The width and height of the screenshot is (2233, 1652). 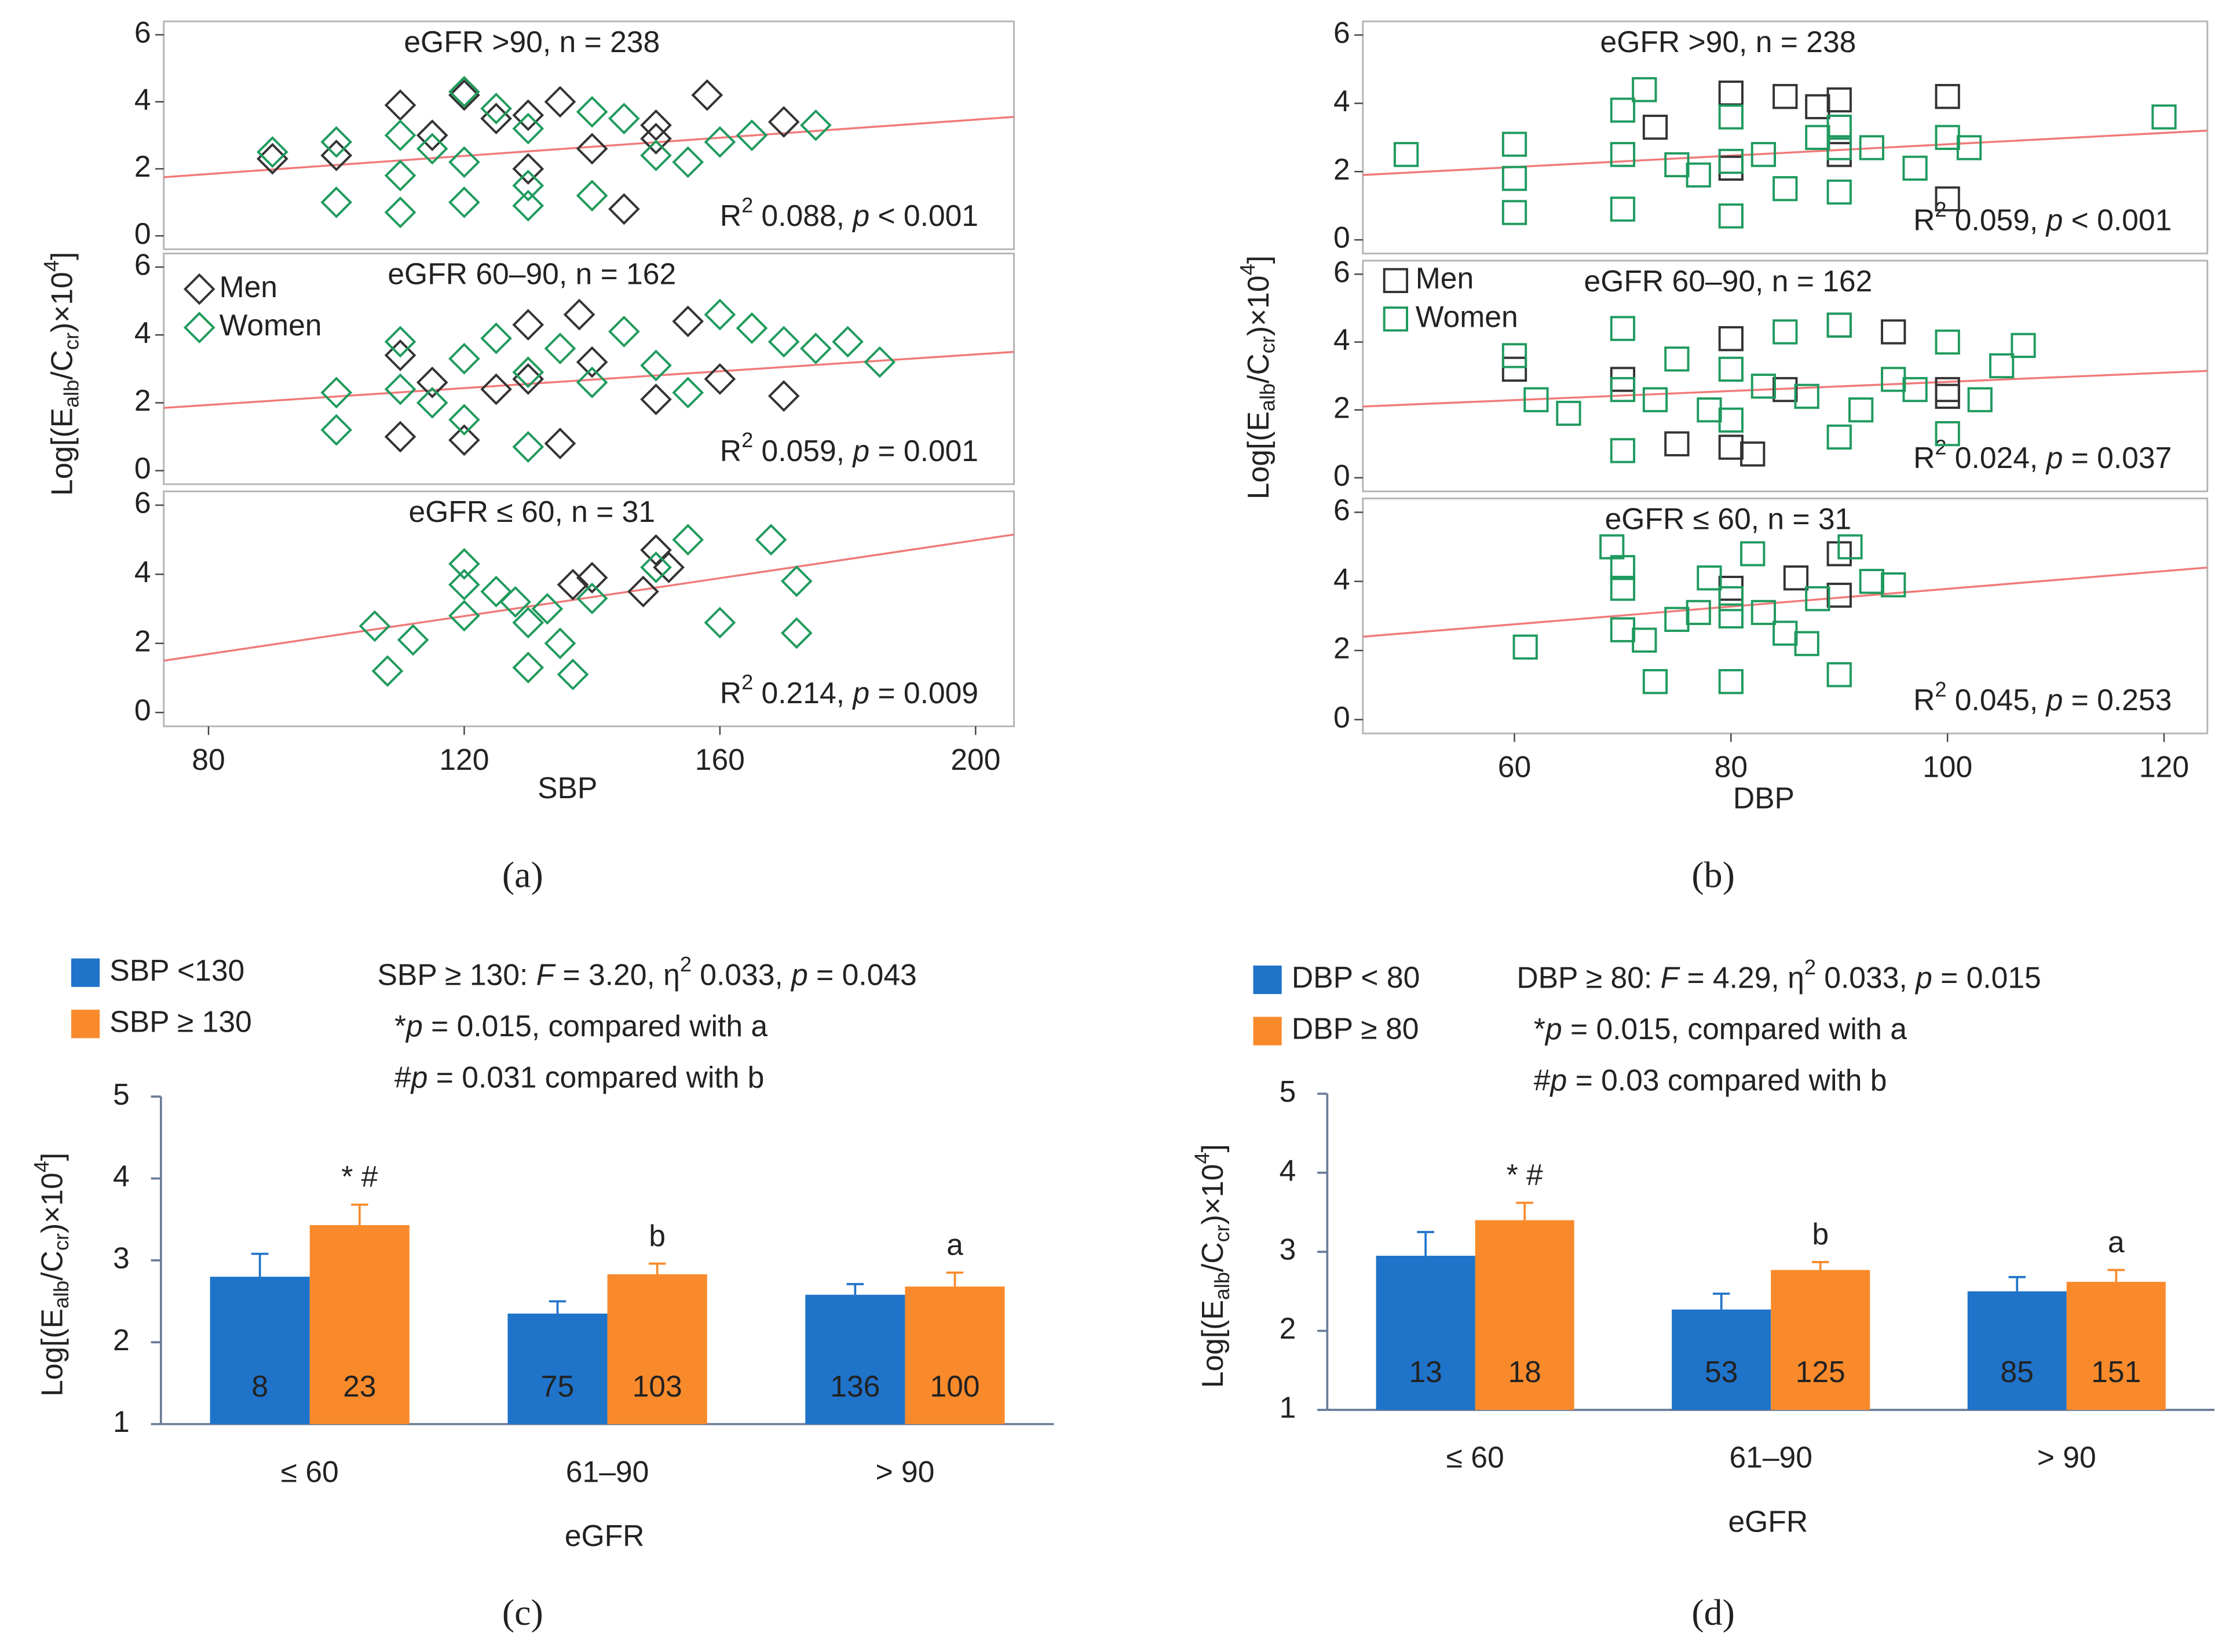 What do you see at coordinates (2116, 1242) in the screenshot?
I see `significance-label: a` at bounding box center [2116, 1242].